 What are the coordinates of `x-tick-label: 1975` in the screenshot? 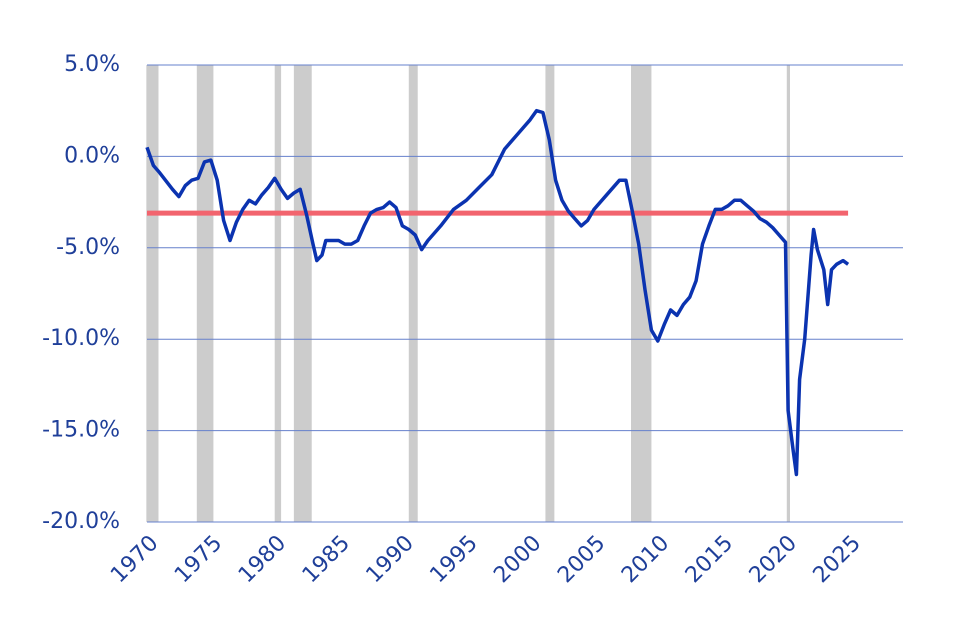 It's located at (198, 559).